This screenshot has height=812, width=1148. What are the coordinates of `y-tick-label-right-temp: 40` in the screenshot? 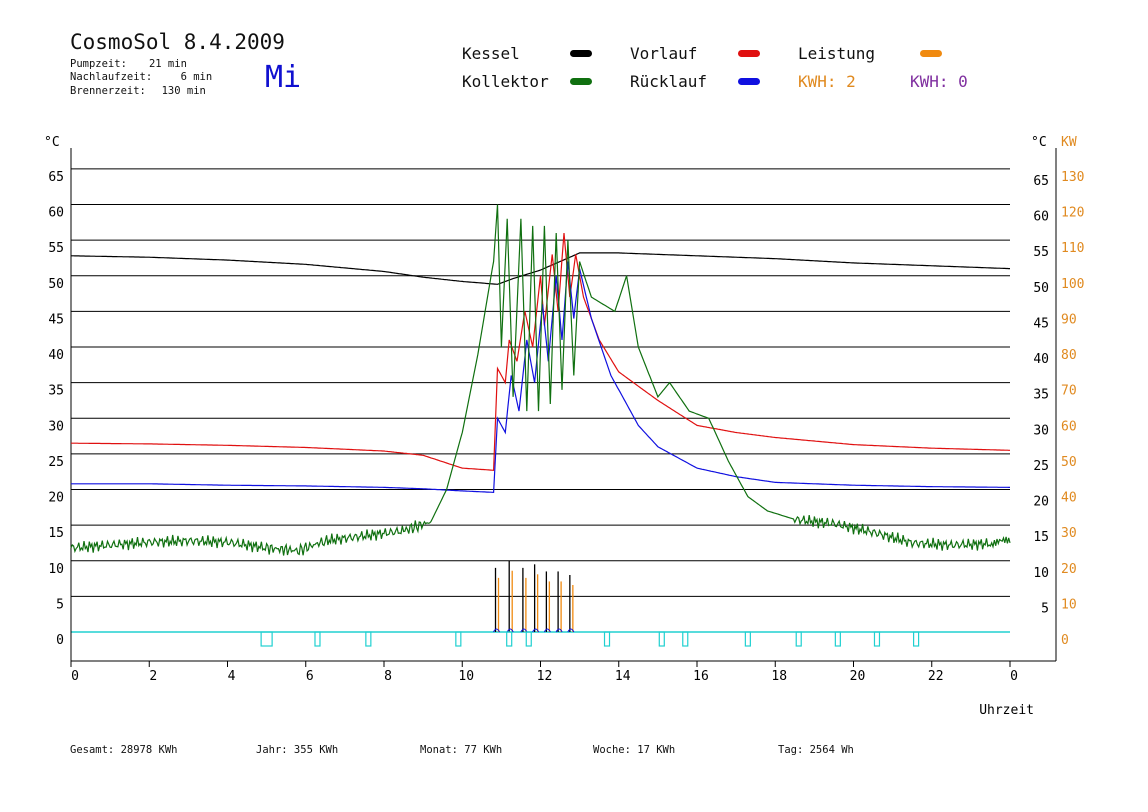 It's located at (1041, 359).